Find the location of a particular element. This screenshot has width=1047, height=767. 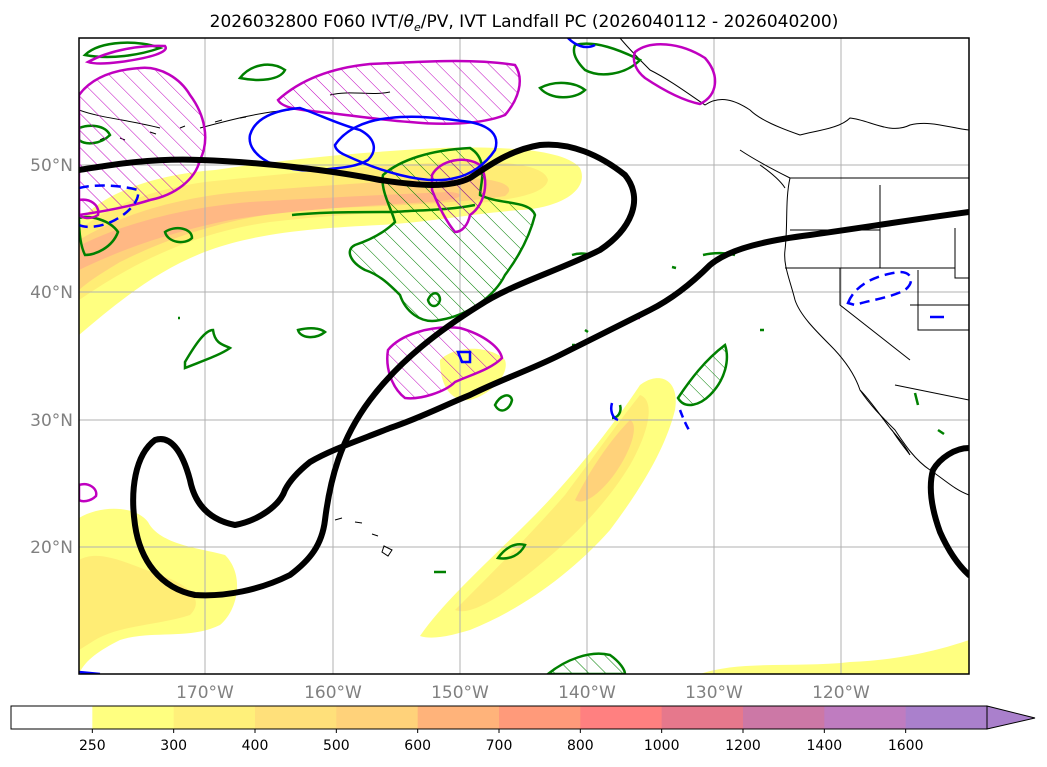

magenta-contour-ak is located at coordinates (674, 74).